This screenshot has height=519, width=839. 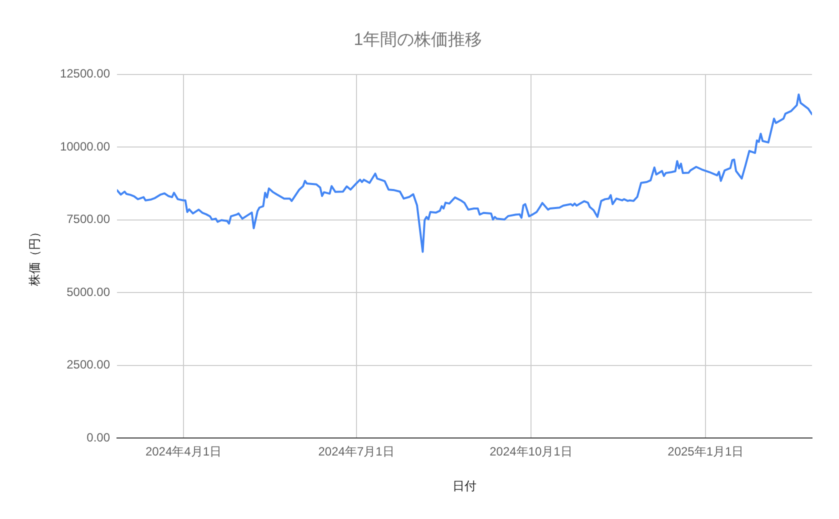 I want to click on x-tick-label: 2024年10月1日, so click(x=531, y=451).